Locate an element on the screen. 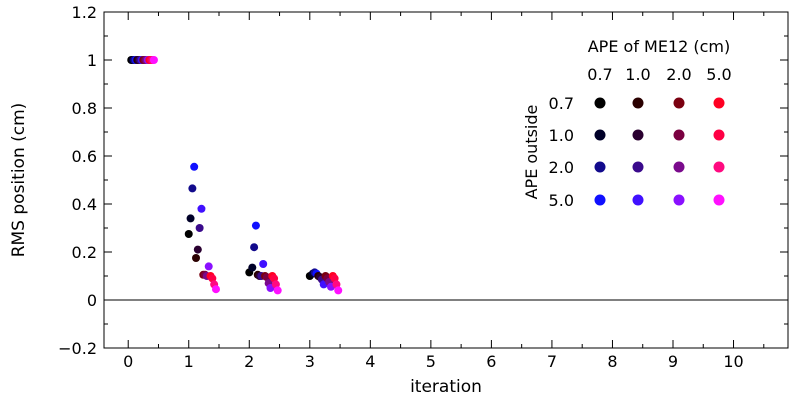 The height and width of the screenshot is (400, 800). y-tick-label: 0 is located at coordinates (92, 300).